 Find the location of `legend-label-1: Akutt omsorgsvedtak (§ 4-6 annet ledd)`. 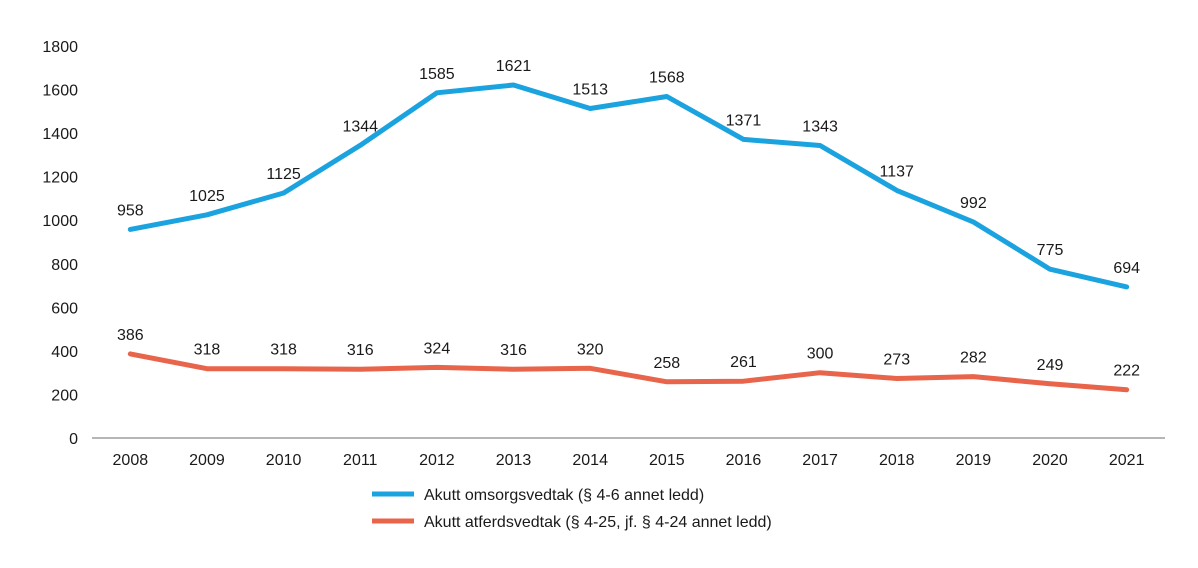

legend-label-1: Akutt omsorgsvedtak (§ 4-6 annet ledd) is located at coordinates (564, 495).